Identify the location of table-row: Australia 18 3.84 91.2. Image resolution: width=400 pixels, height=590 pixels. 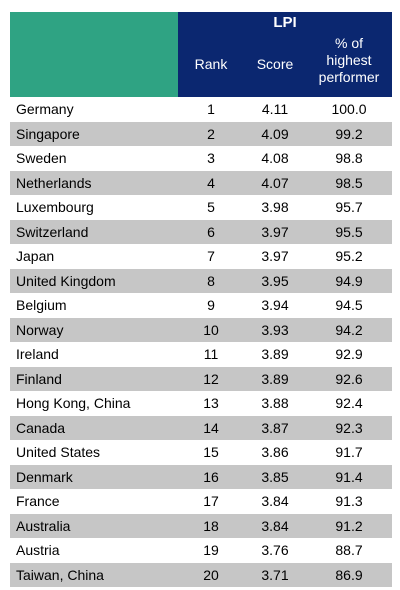
(201, 525).